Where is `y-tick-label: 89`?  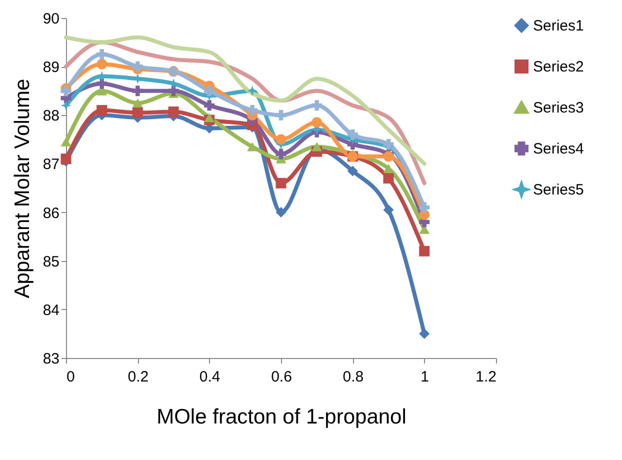
y-tick-label: 89 is located at coordinates (51, 67).